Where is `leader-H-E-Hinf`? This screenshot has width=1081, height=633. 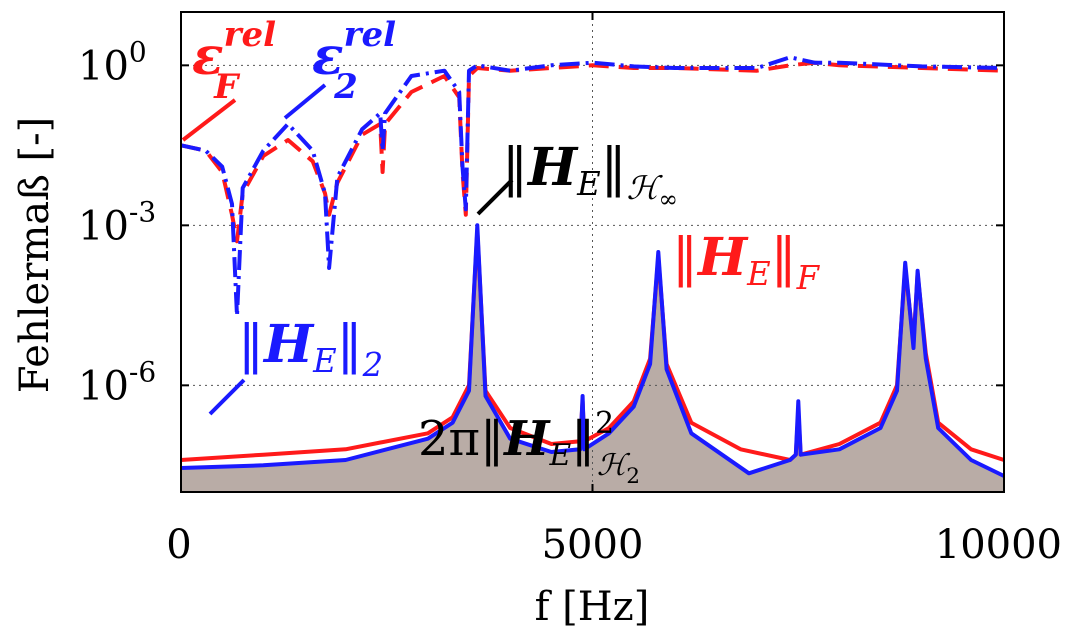 leader-H-E-Hinf is located at coordinates (495, 197).